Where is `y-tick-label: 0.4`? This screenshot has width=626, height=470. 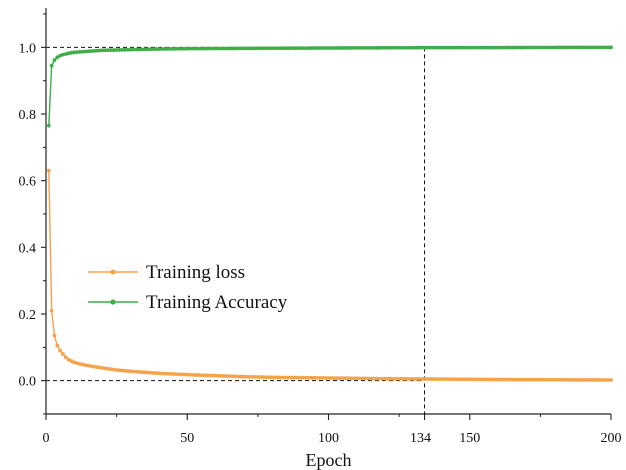
y-tick-label: 0.4 is located at coordinates (28, 248).